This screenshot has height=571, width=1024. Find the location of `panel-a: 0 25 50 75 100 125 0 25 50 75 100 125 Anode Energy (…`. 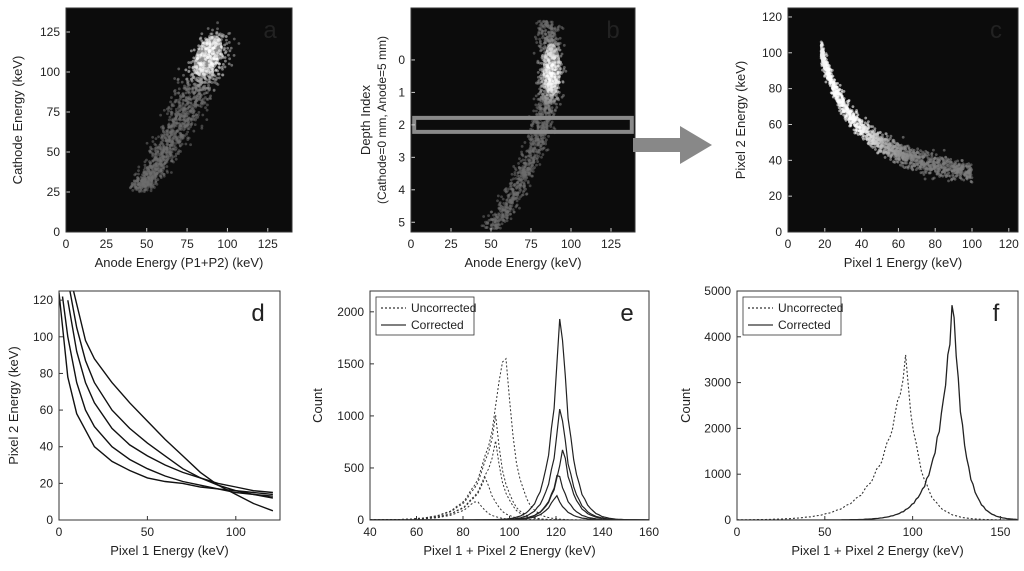

panel-a: 0 25 50 75 100 125 0 25 50 75 100 125 Anode Energy (… is located at coordinates (151, 138).